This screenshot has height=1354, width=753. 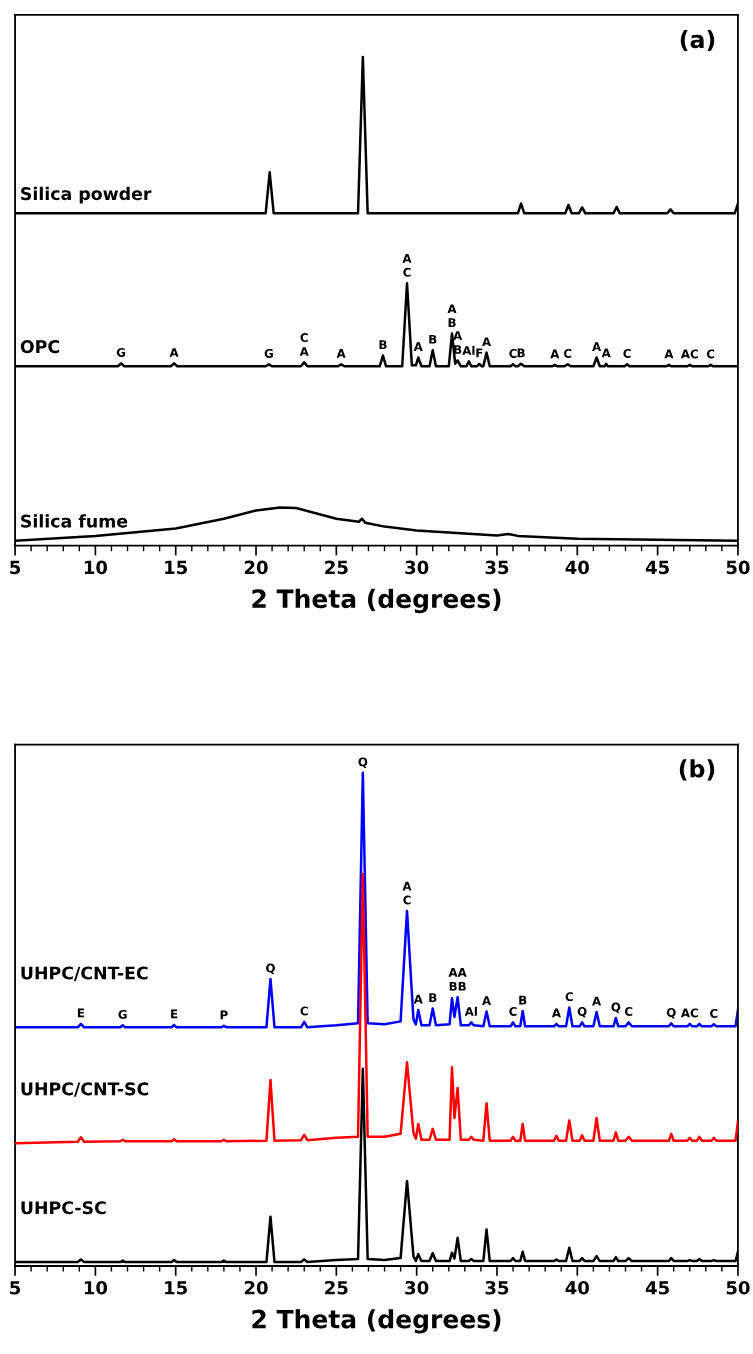 I want to click on annotation: F, so click(x=479, y=353).